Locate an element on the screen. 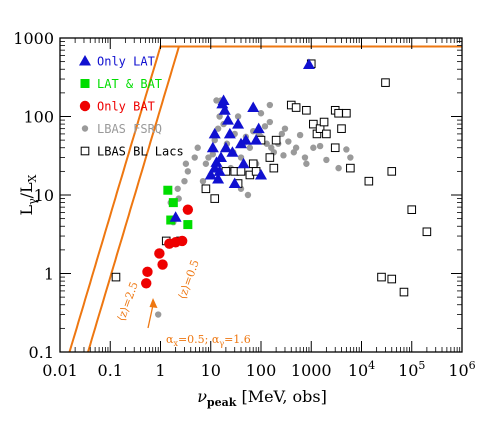 Image resolution: width=491 pixels, height=436 pixels. x-axis-title: νpeak [MeV, obs] is located at coordinates (262, 398).